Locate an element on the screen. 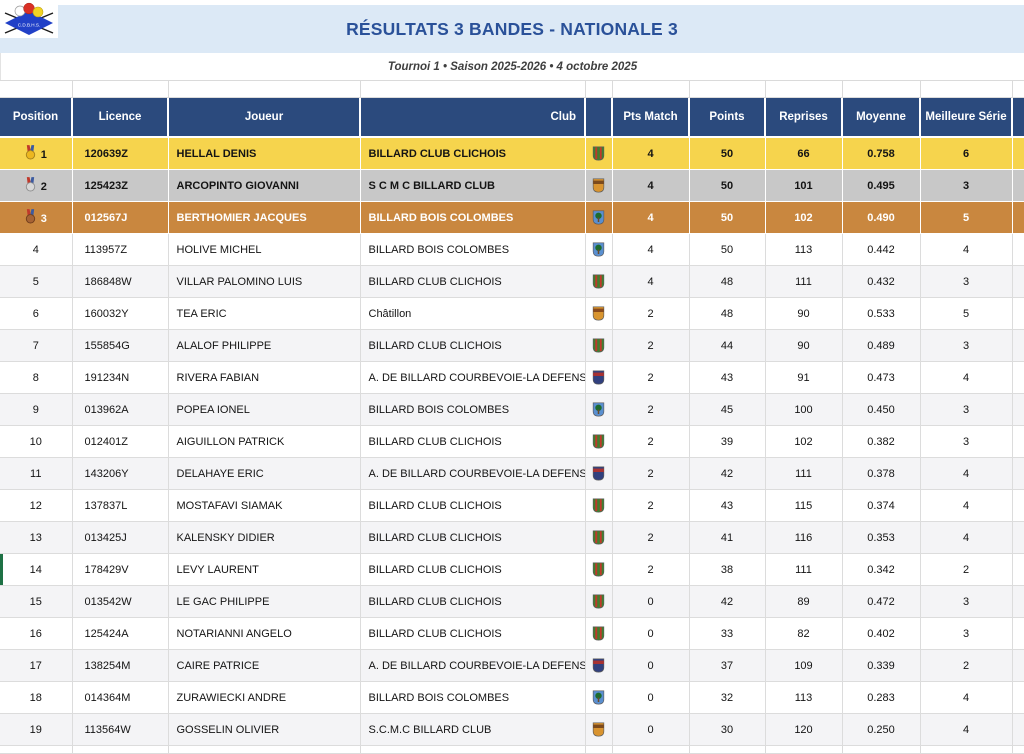 The height and width of the screenshot is (754, 1024). cell-licence: 186848W is located at coordinates (120, 281).